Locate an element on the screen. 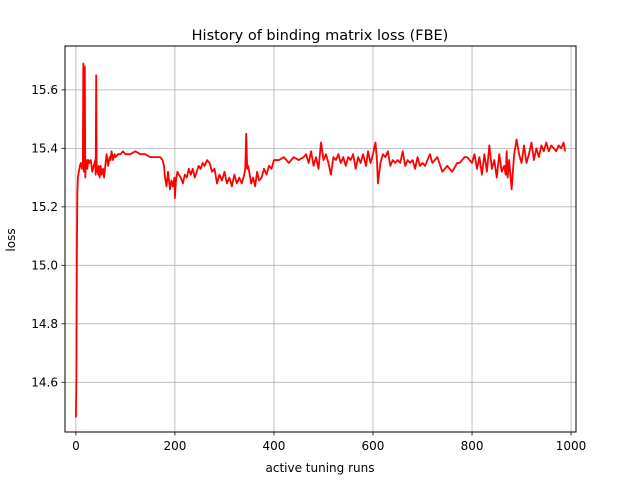 This screenshot has width=640, height=480. y-tick-label: 14.8 is located at coordinates (44, 324).